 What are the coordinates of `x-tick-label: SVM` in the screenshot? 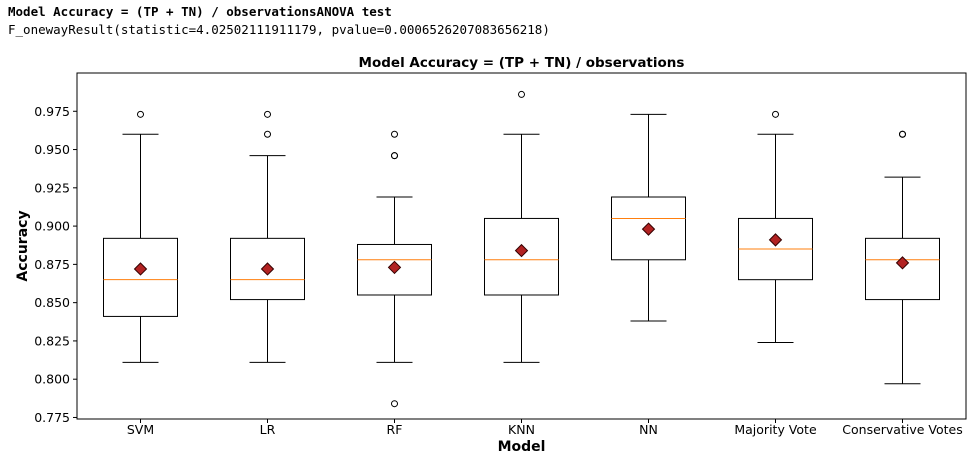 It's located at (140, 429).